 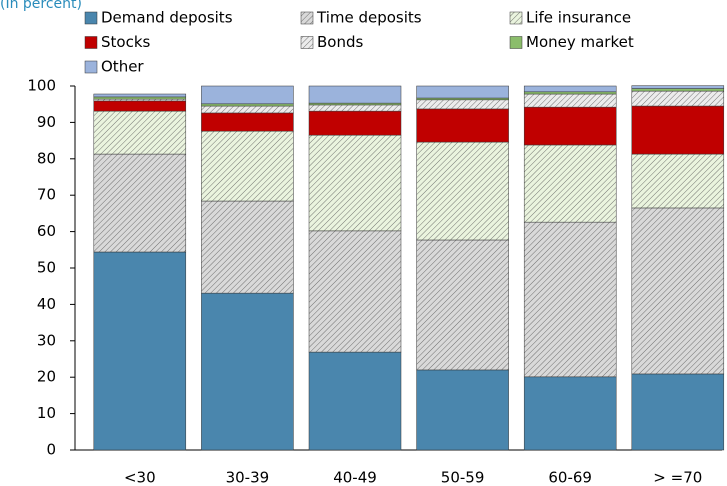 I want to click on legend-label: Money market, so click(x=580, y=42).